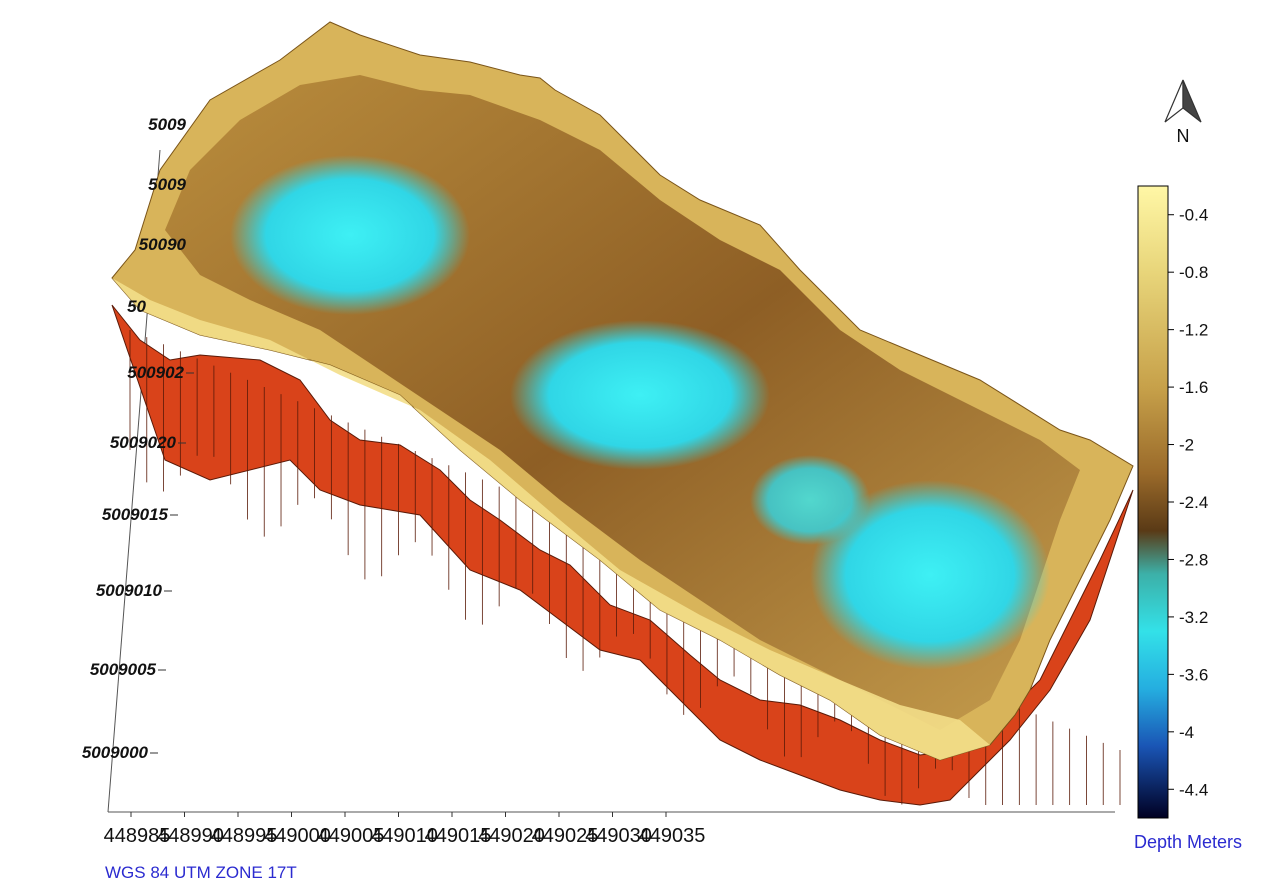 Image resolution: width=1263 pixels, height=884 pixels. What do you see at coordinates (511, 836) in the screenshot?
I see `x-tick-label: 449020` at bounding box center [511, 836].